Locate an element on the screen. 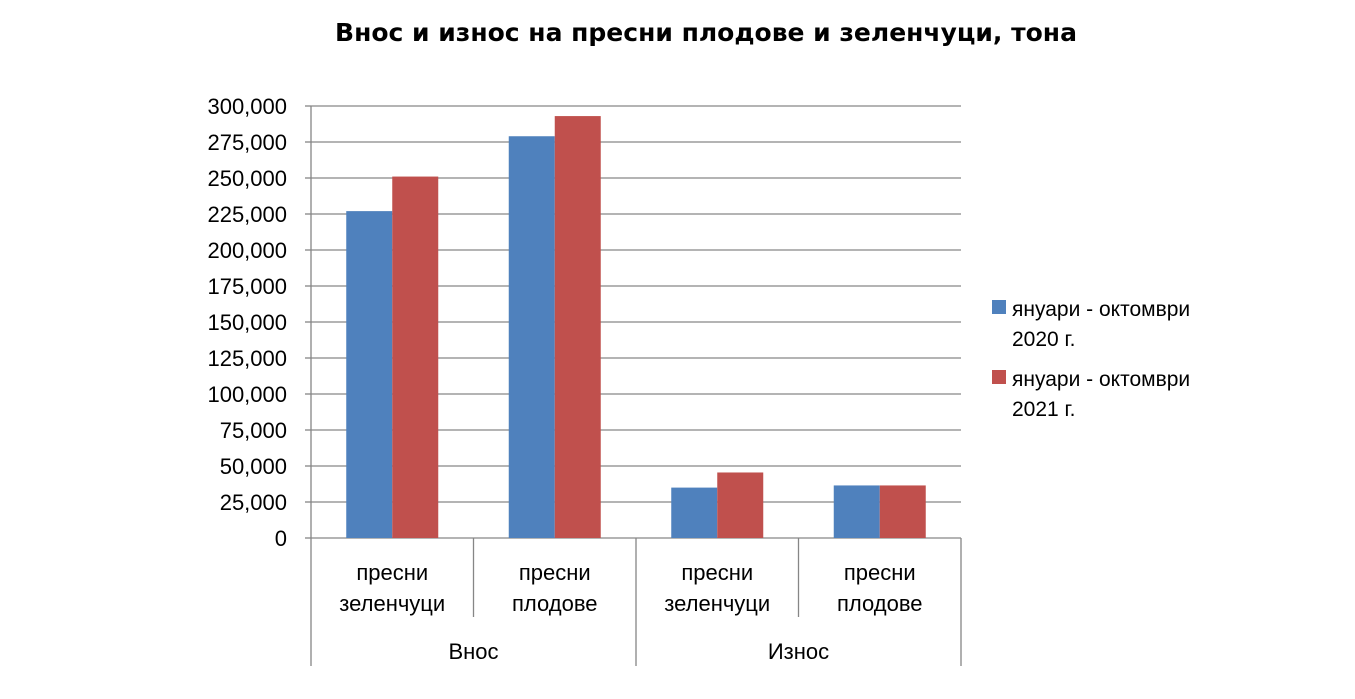 This screenshot has width=1355, height=699. y-tick-label: 250,000 is located at coordinates (247, 178).